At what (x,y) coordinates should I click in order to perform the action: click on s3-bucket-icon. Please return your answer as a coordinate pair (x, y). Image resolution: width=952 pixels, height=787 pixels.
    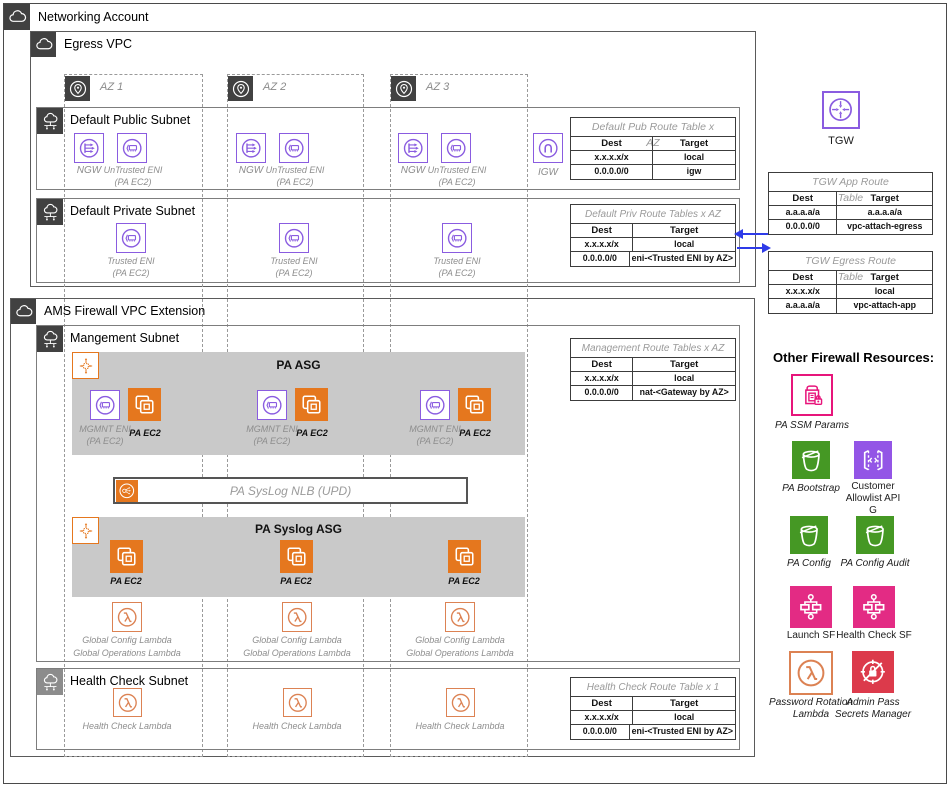
    Looking at the image, I should click on (809, 535).